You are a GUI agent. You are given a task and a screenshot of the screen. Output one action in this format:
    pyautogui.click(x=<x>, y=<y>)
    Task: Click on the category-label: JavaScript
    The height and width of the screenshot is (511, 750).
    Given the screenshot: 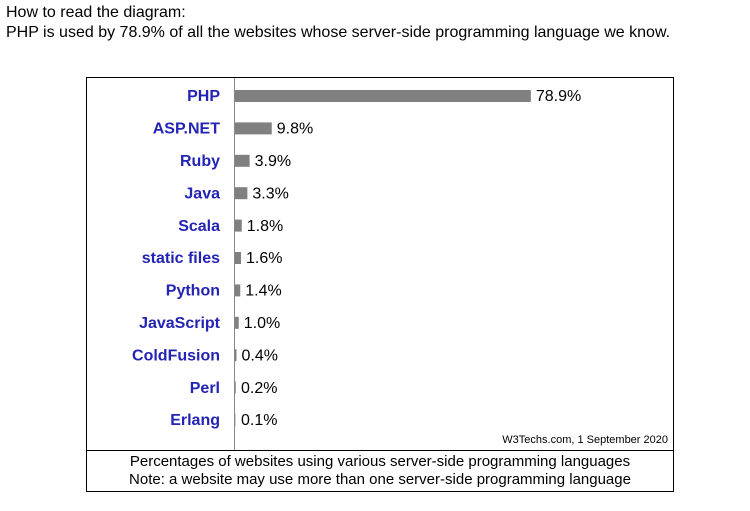 What is the action you would take?
    pyautogui.click(x=180, y=323)
    